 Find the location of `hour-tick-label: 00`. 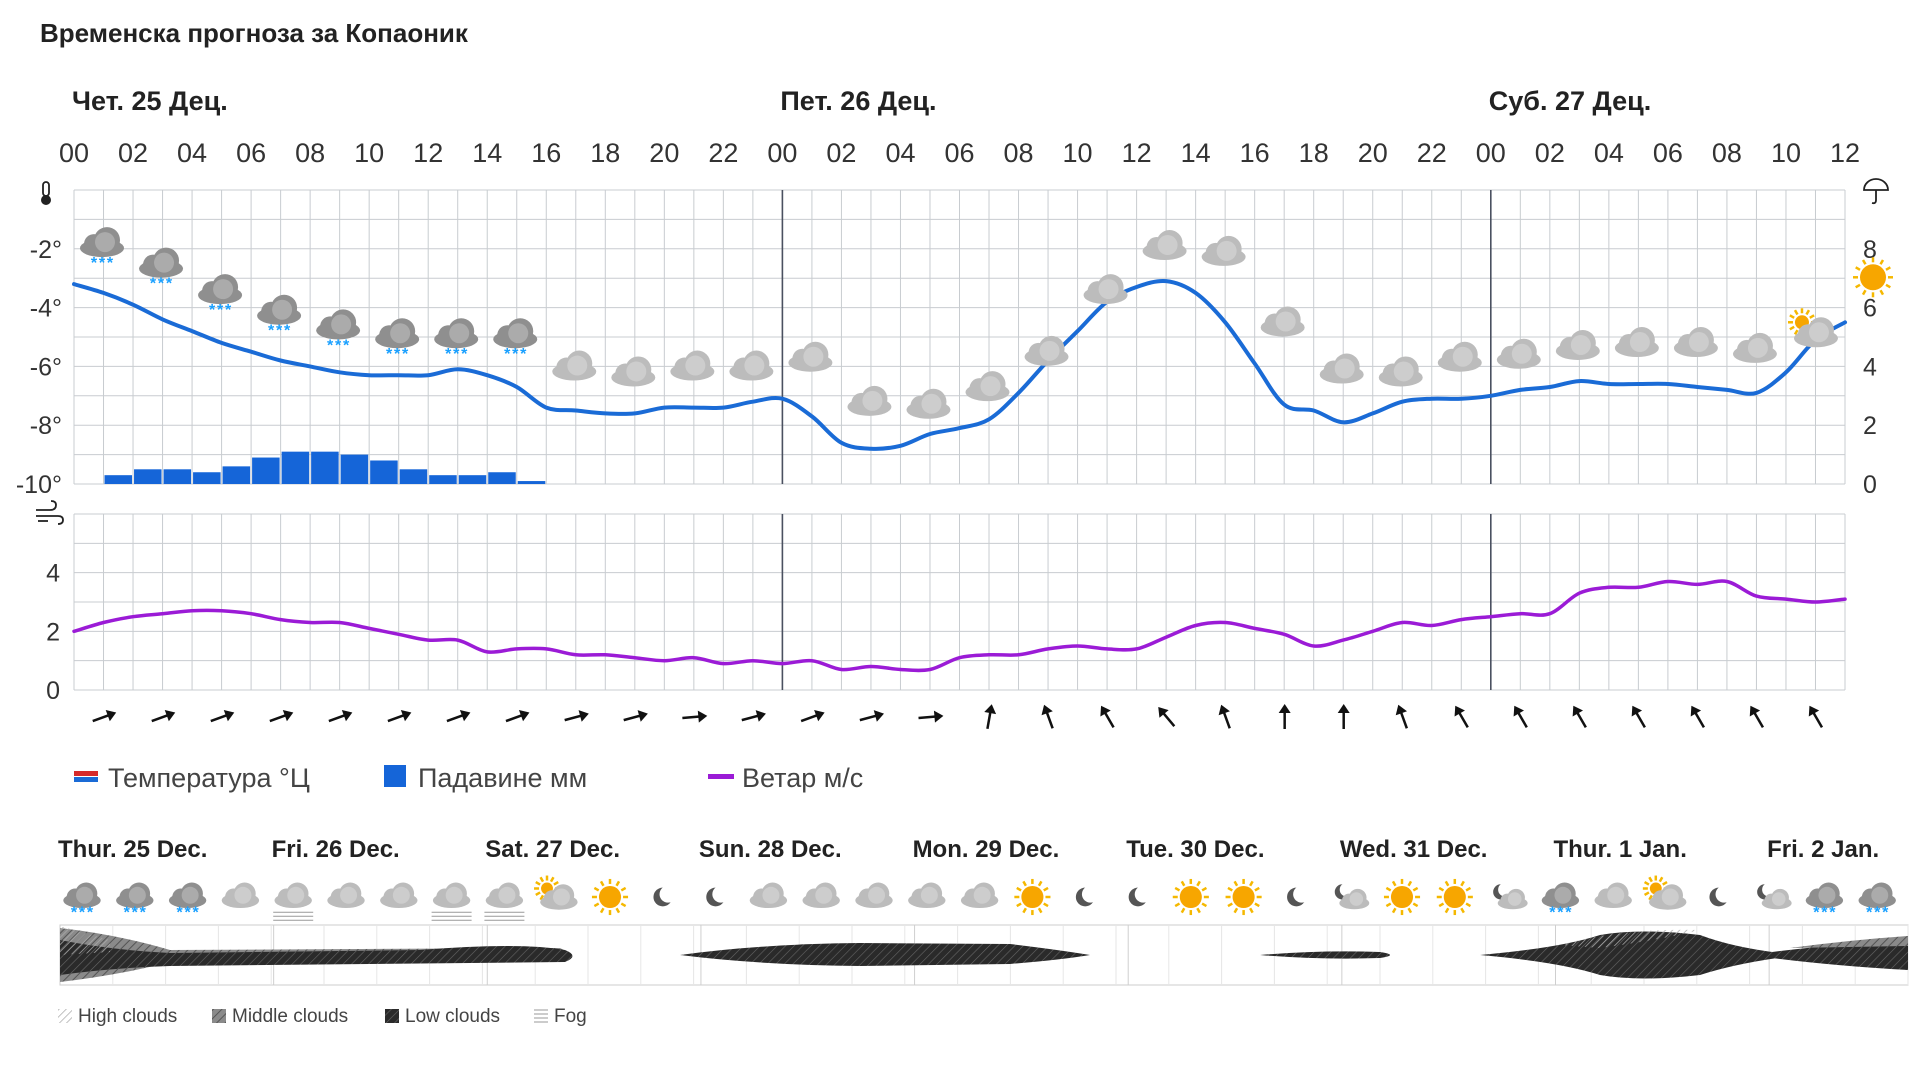

hour-tick-label: 00 is located at coordinates (1491, 153).